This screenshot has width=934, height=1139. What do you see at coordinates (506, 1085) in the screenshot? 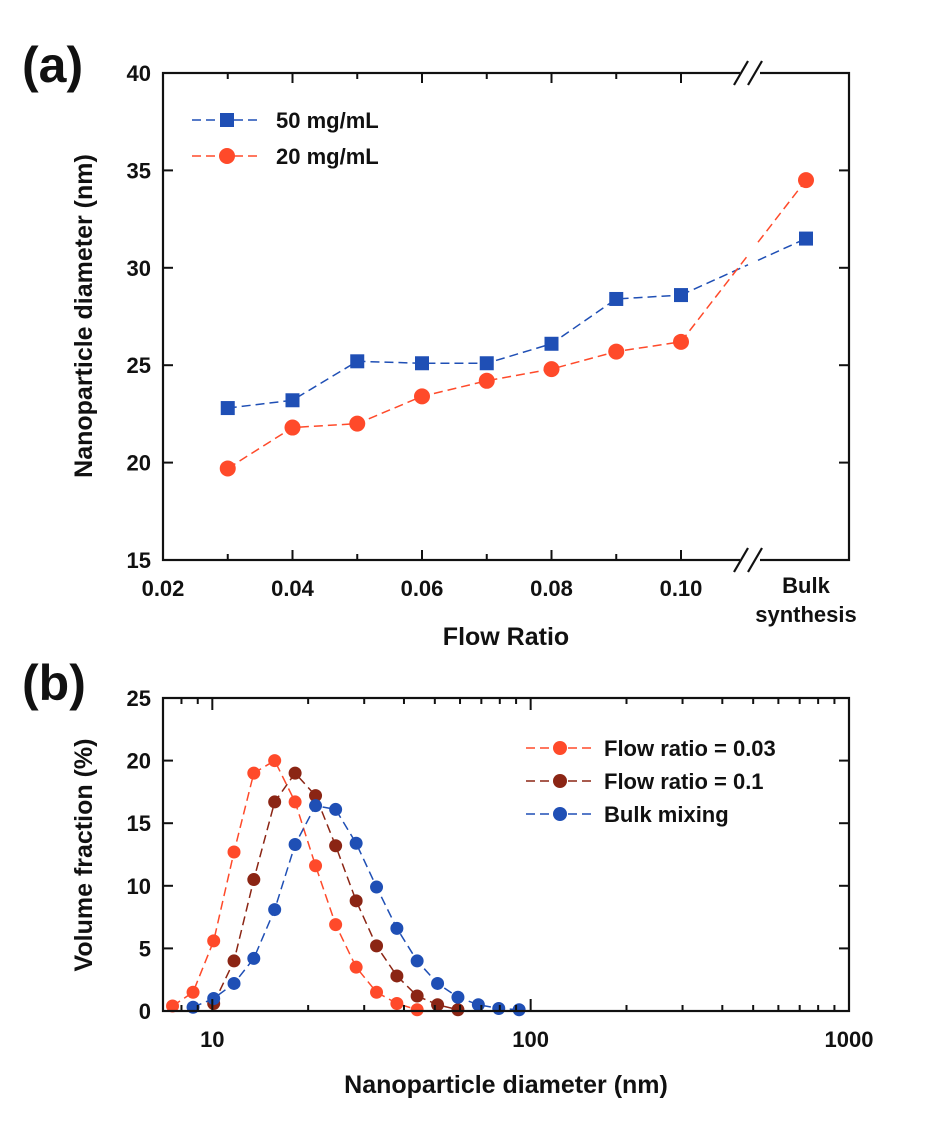
I see `panel-b-x-axis-title: Nanoparticle diameter (nm)` at bounding box center [506, 1085].